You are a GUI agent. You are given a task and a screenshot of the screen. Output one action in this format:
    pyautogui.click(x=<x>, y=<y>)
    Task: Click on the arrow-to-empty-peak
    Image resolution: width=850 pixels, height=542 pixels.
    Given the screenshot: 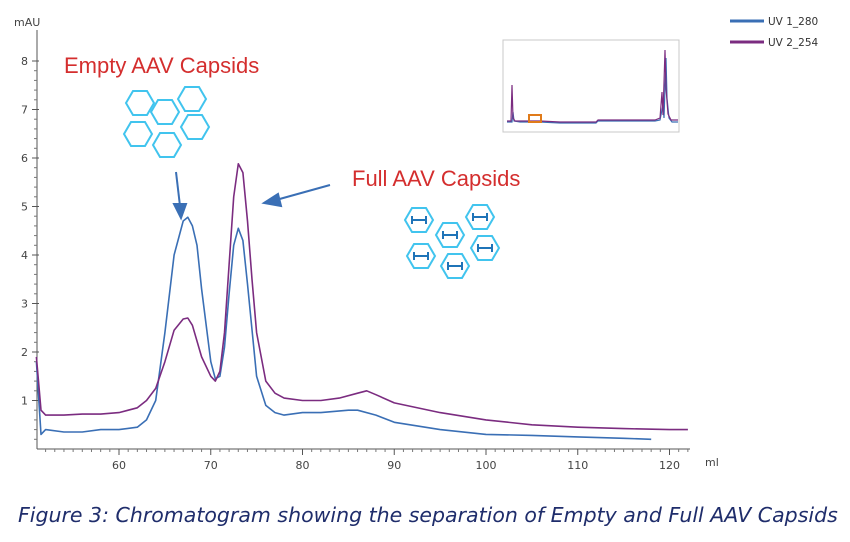 What is the action you would take?
    pyautogui.click(x=180, y=196)
    